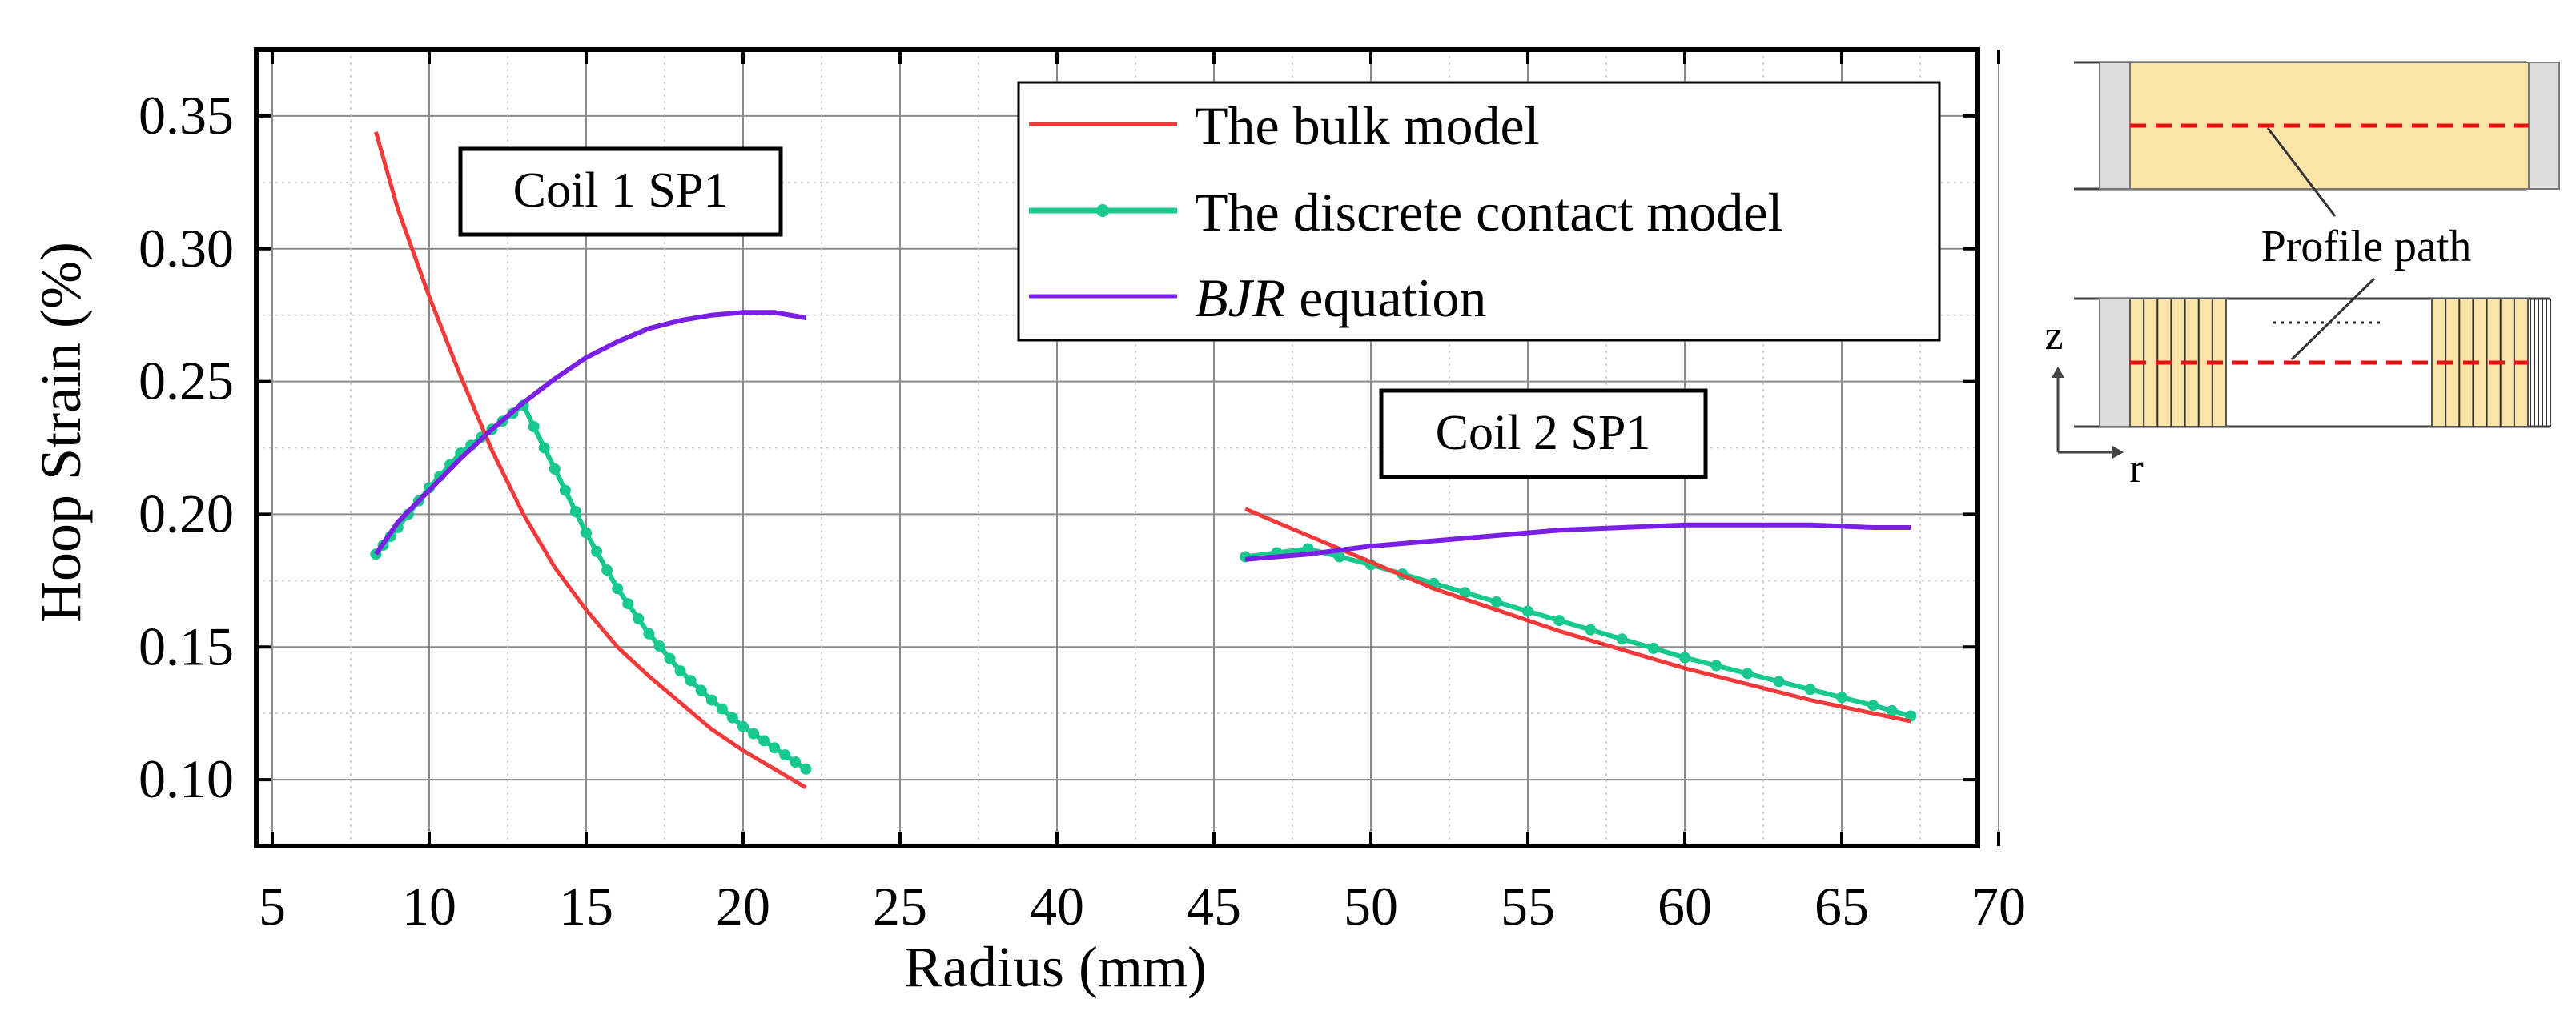  What do you see at coordinates (2115, 126) in the screenshot?
I see `schematic-left-former` at bounding box center [2115, 126].